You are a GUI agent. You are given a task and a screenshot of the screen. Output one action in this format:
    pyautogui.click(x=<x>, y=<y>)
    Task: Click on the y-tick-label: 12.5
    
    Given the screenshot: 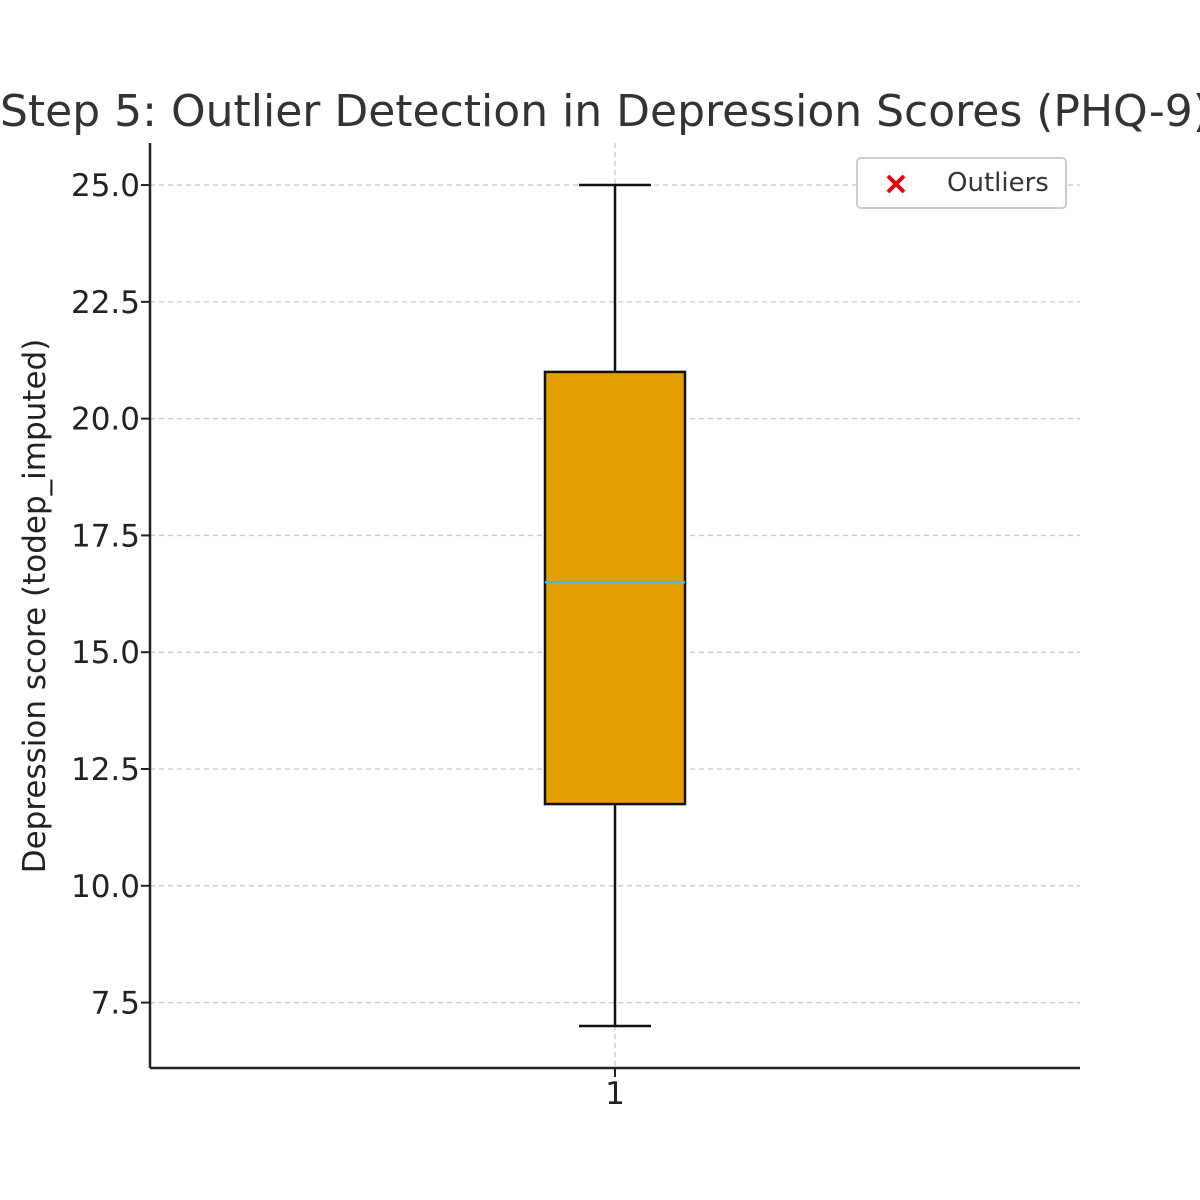 What is the action you would take?
    pyautogui.click(x=105, y=770)
    